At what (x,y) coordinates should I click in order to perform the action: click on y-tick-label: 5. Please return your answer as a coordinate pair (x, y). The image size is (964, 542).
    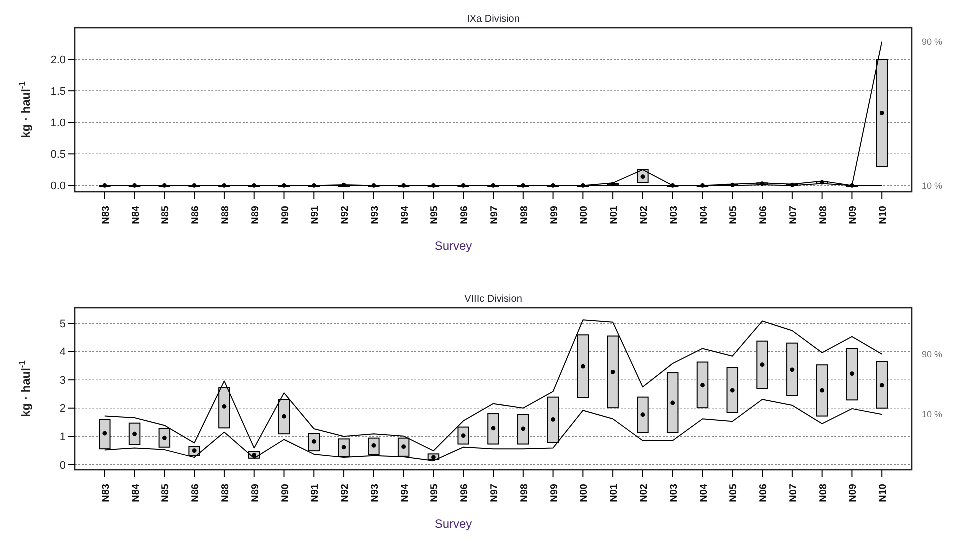
    Looking at the image, I should click on (63, 324).